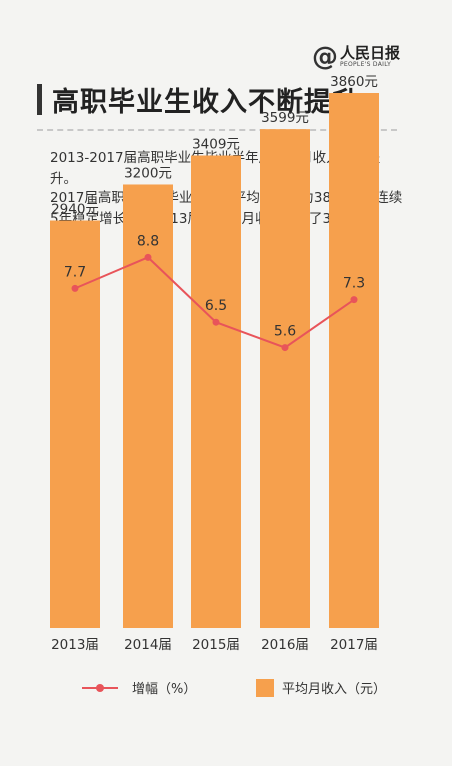 This screenshot has width=452, height=766. Describe the element at coordinates (285, 332) in the screenshot. I see `growth-value-label: 5.6` at that location.